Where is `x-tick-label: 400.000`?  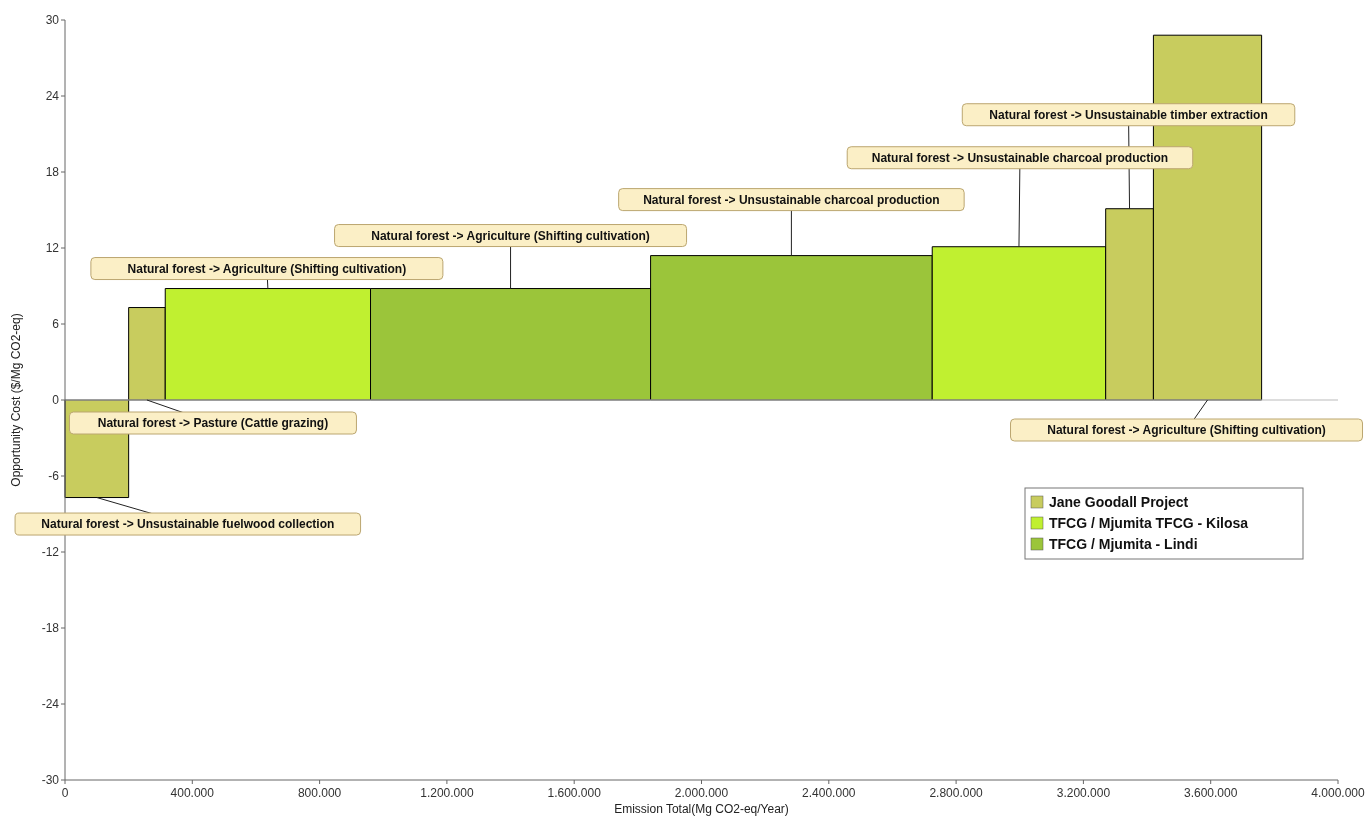
x-tick-label: 400.000 is located at coordinates (192, 793).